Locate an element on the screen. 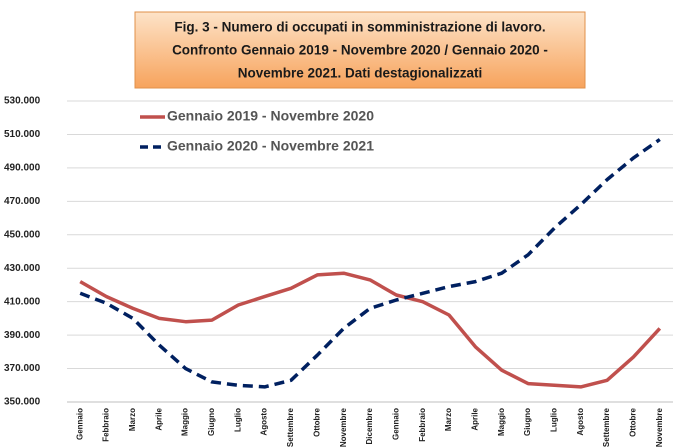 The image size is (678, 448). y-tick-label: 410.000 is located at coordinates (22, 301).